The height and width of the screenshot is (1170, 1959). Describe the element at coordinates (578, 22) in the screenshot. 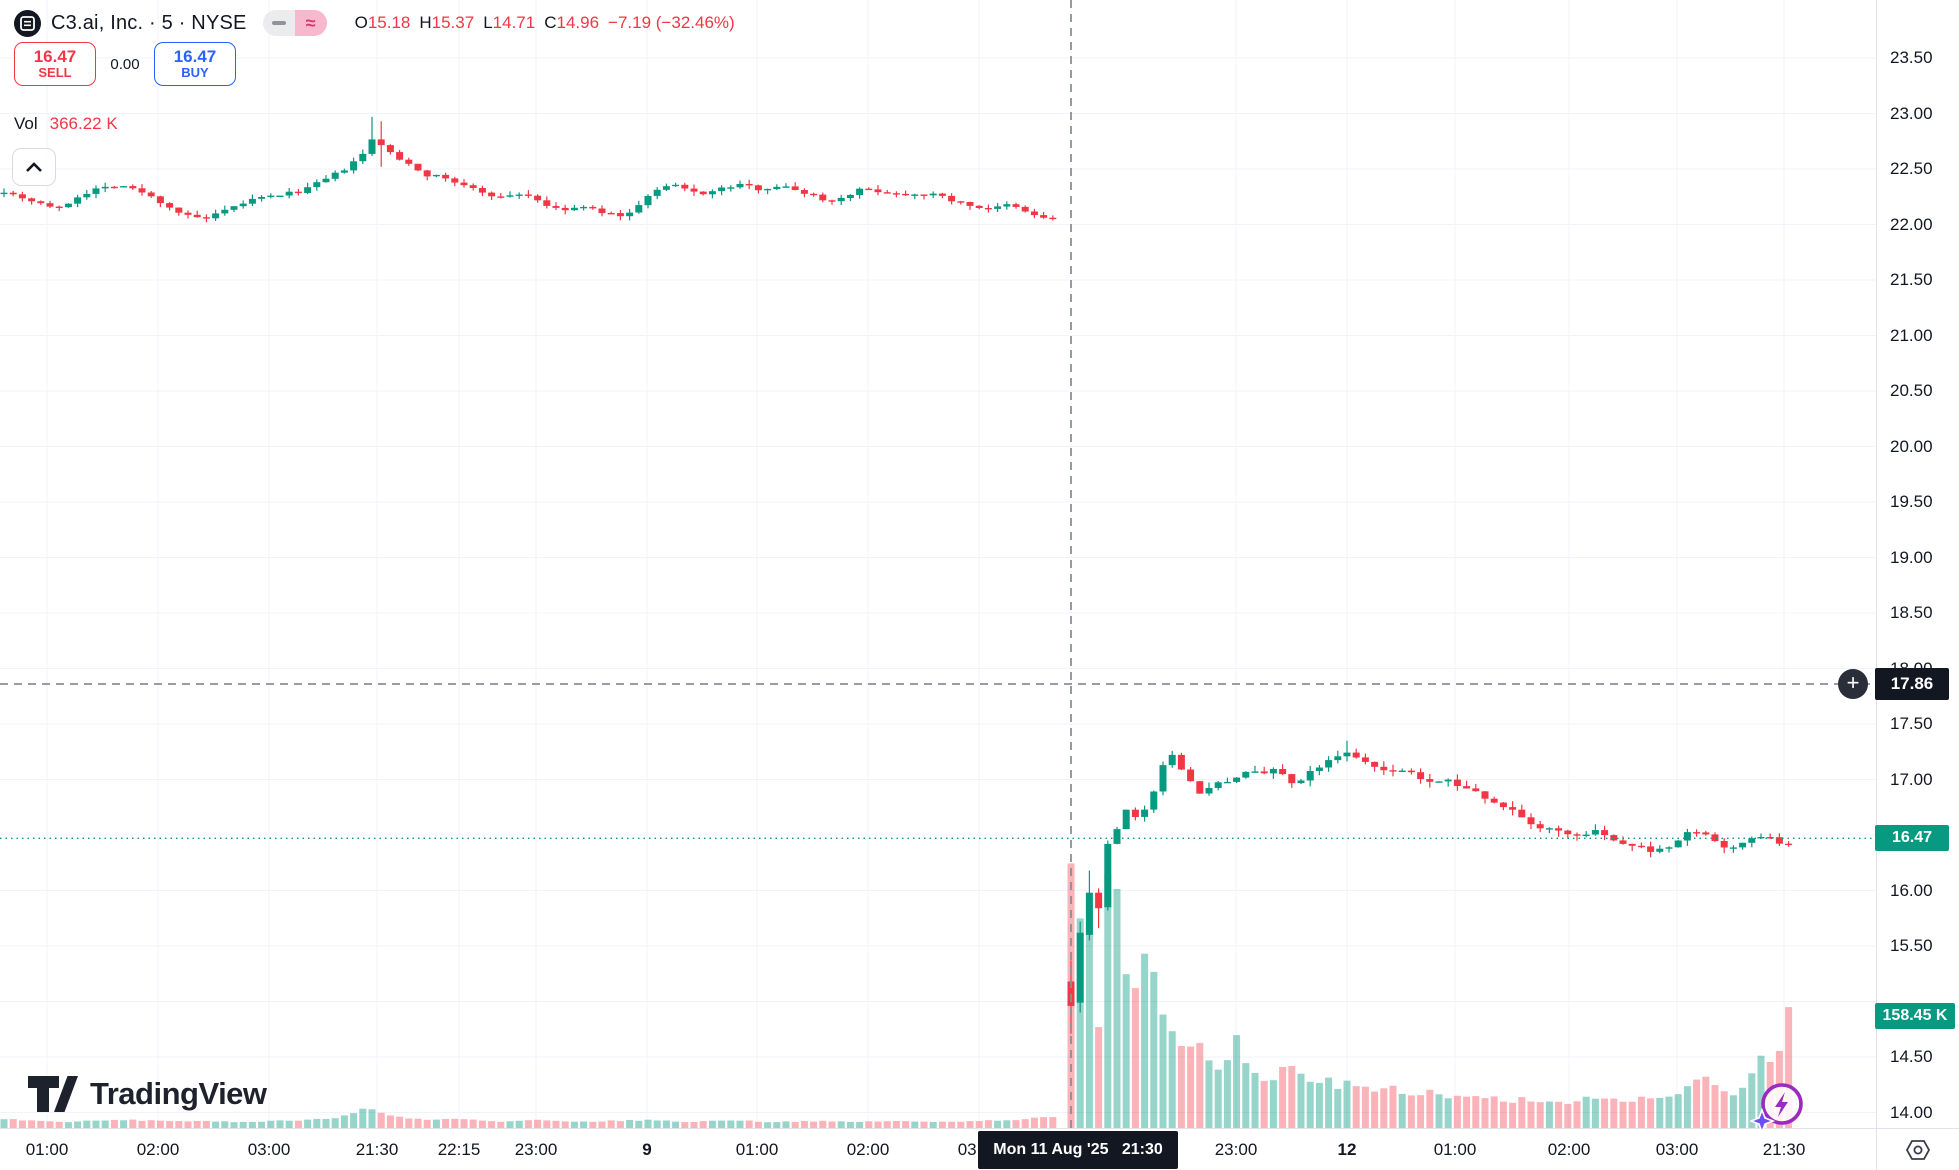

I see `ohlc-close-value: 14.96` at that location.